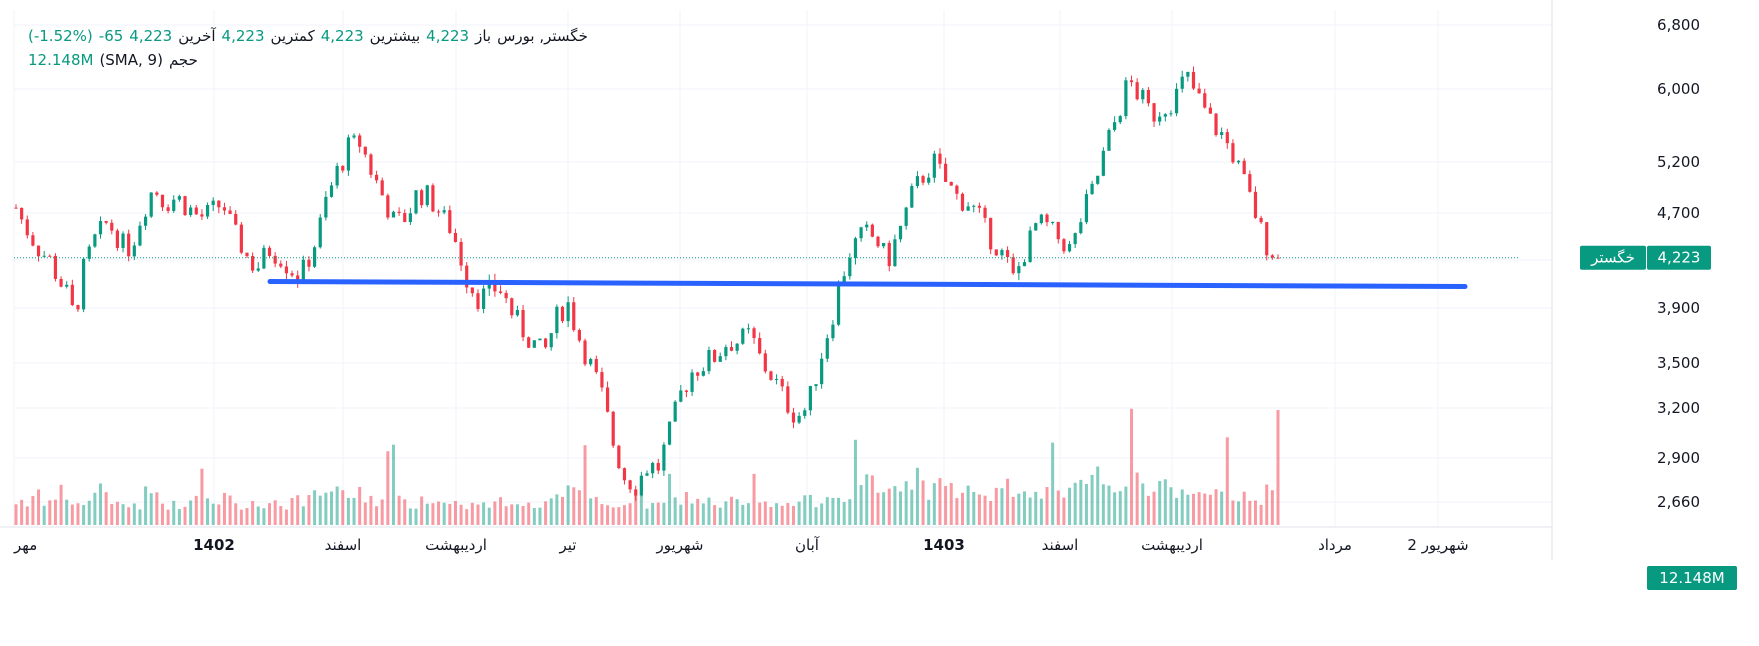 This screenshot has width=1759, height=646. I want to click on x-tick-label: شهریور, so click(680, 545).